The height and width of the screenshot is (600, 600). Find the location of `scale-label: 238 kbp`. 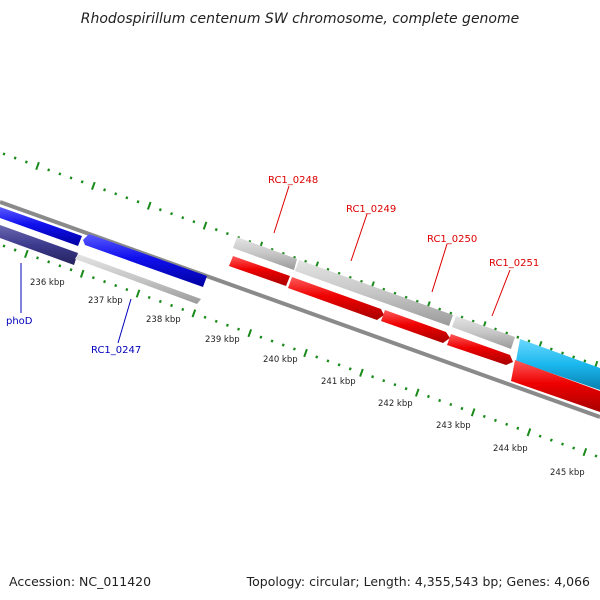

scale-label: 238 kbp is located at coordinates (163, 320).